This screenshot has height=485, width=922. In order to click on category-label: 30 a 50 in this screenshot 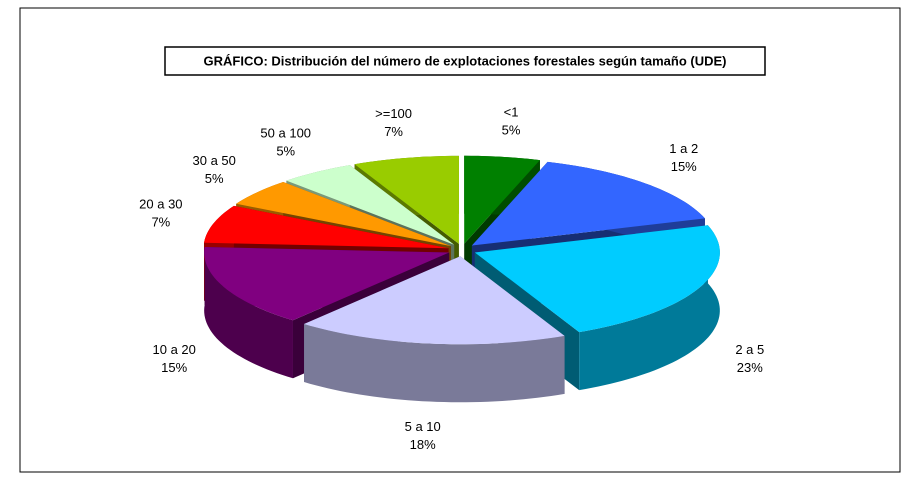, I will do `click(214, 160)`.